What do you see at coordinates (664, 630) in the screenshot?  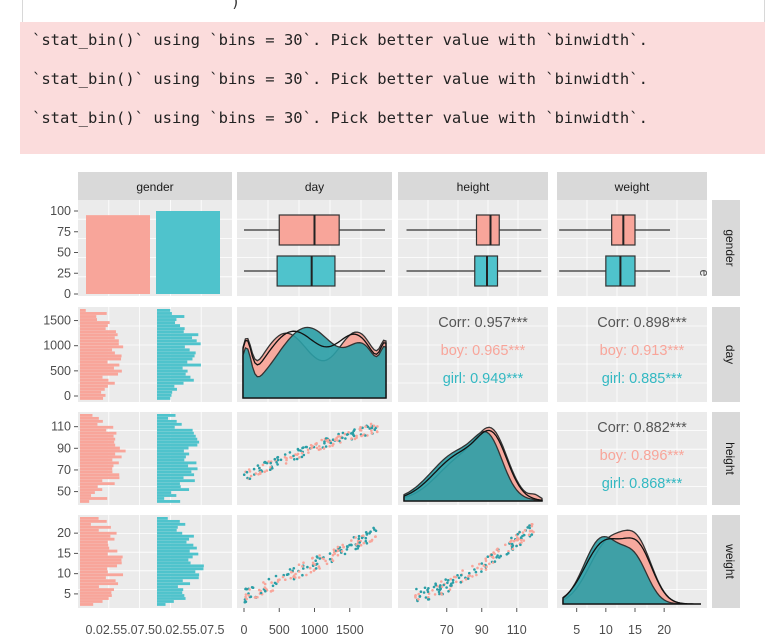 I see `x-tick-label: 20` at bounding box center [664, 630].